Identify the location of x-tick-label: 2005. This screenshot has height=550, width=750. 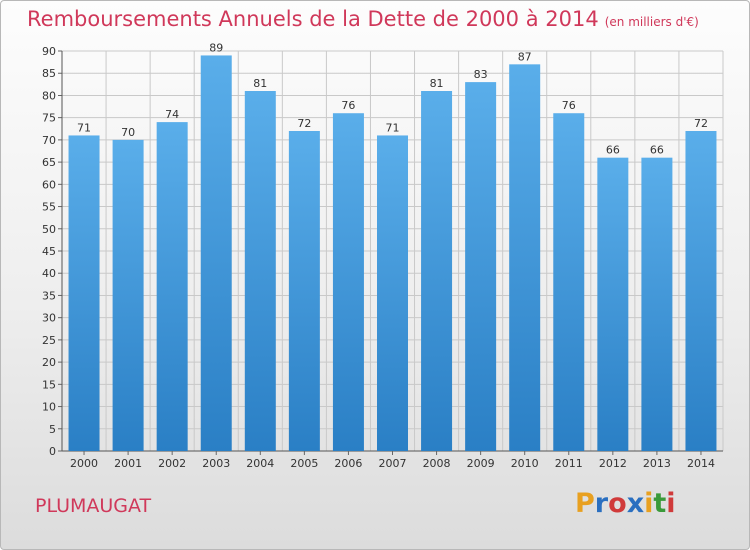
(304, 463).